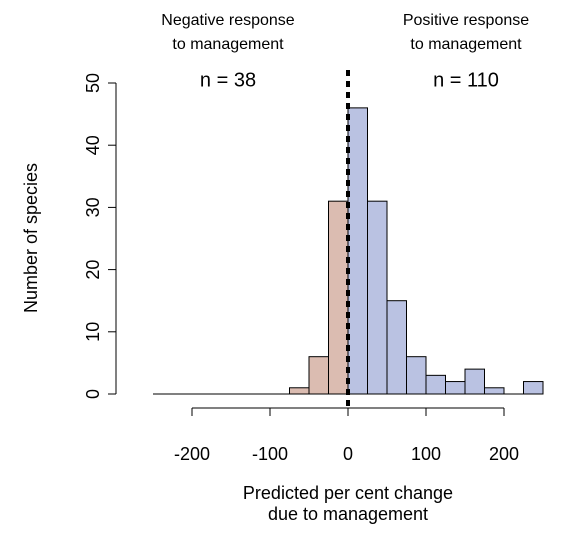 Image resolution: width=566 pixels, height=534 pixels. What do you see at coordinates (192, 454) in the screenshot?
I see `x-tick-label: -200` at bounding box center [192, 454].